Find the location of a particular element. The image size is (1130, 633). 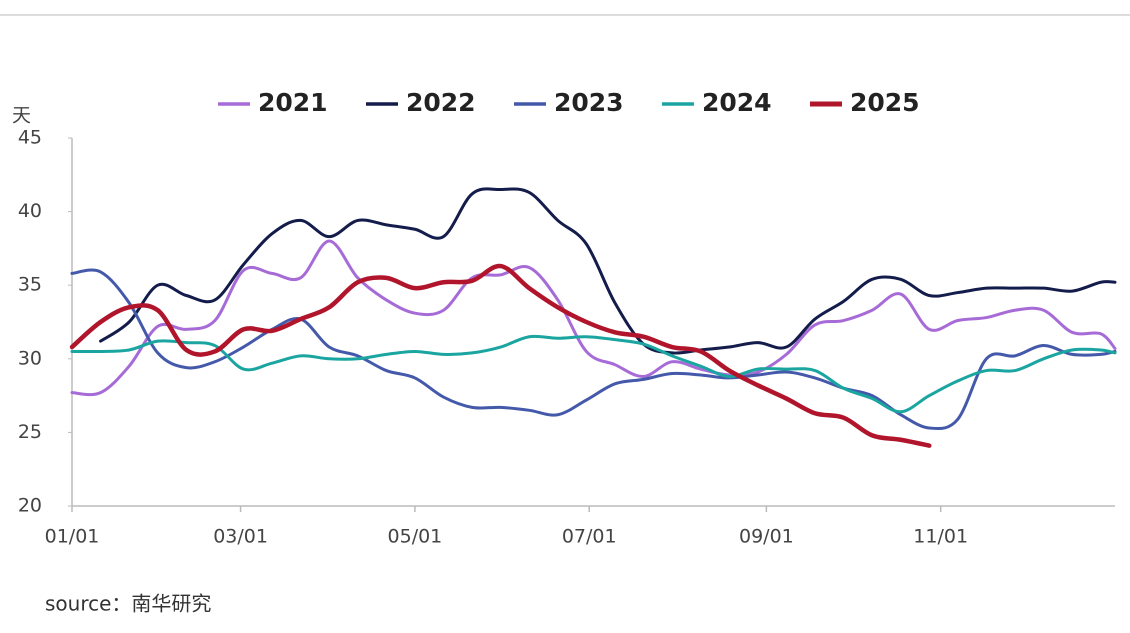

y-tick-label: 25 is located at coordinates (30, 432).